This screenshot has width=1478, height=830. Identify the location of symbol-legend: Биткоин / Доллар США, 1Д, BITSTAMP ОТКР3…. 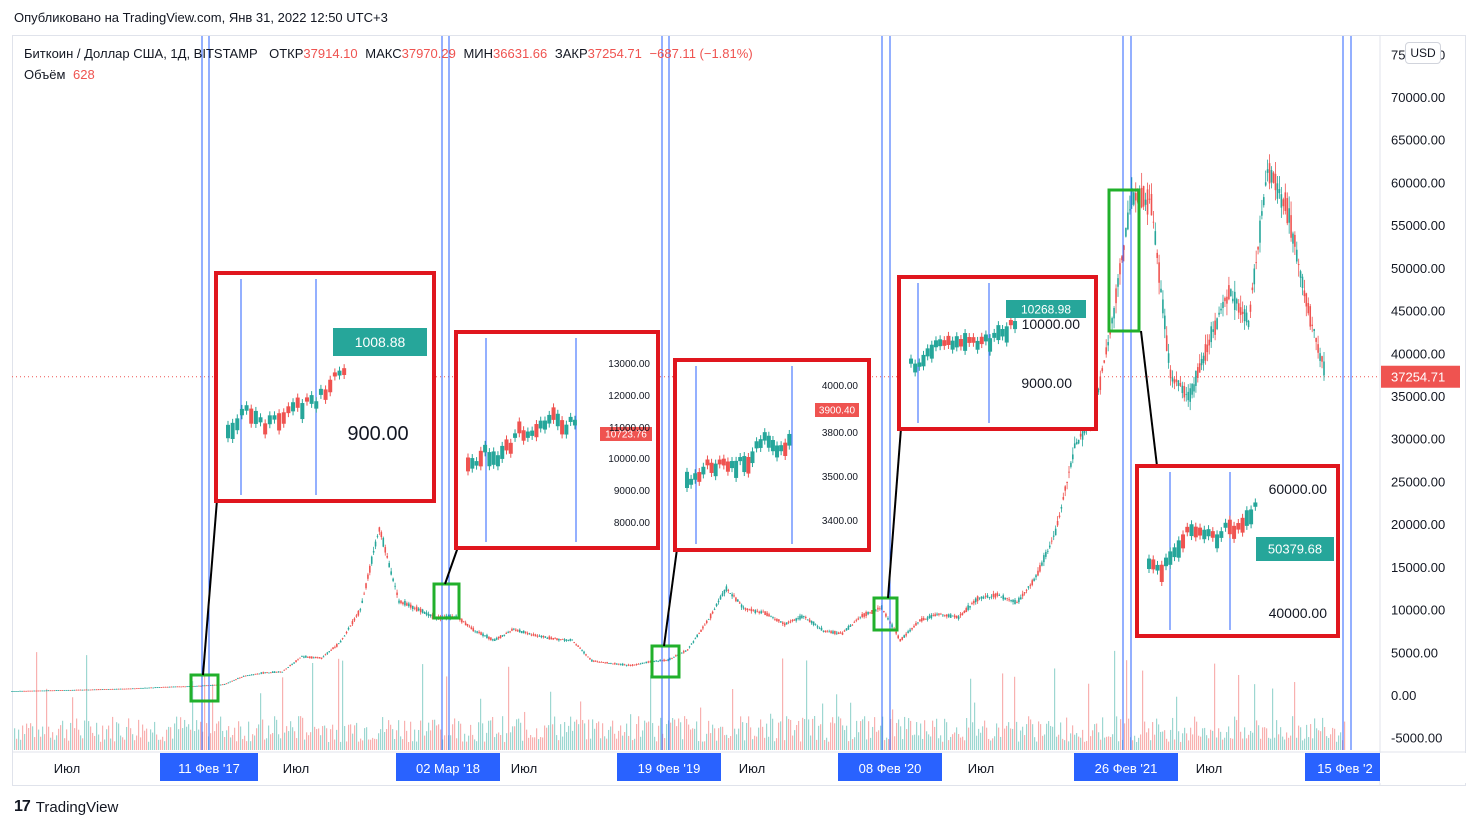
(388, 53).